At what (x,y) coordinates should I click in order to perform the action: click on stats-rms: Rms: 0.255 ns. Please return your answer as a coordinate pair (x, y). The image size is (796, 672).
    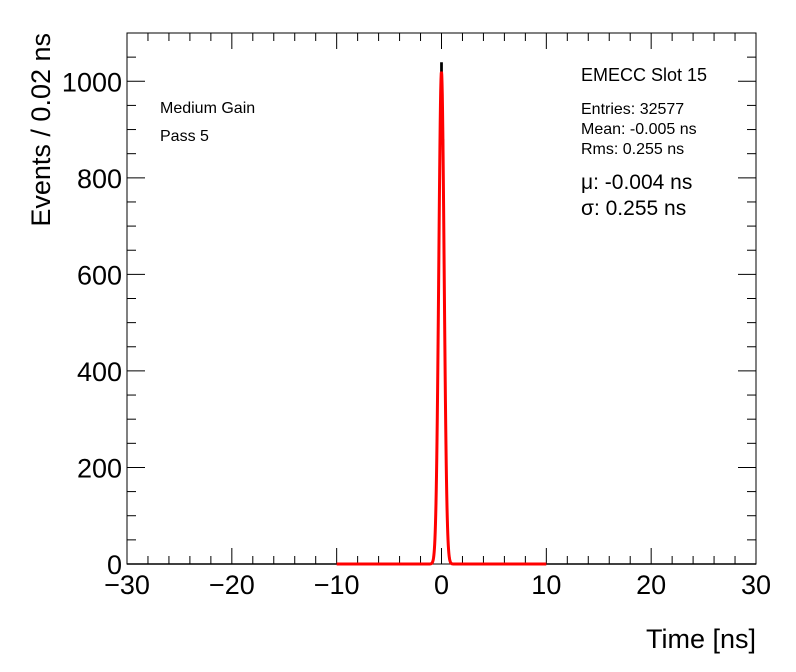
    Looking at the image, I should click on (632, 149).